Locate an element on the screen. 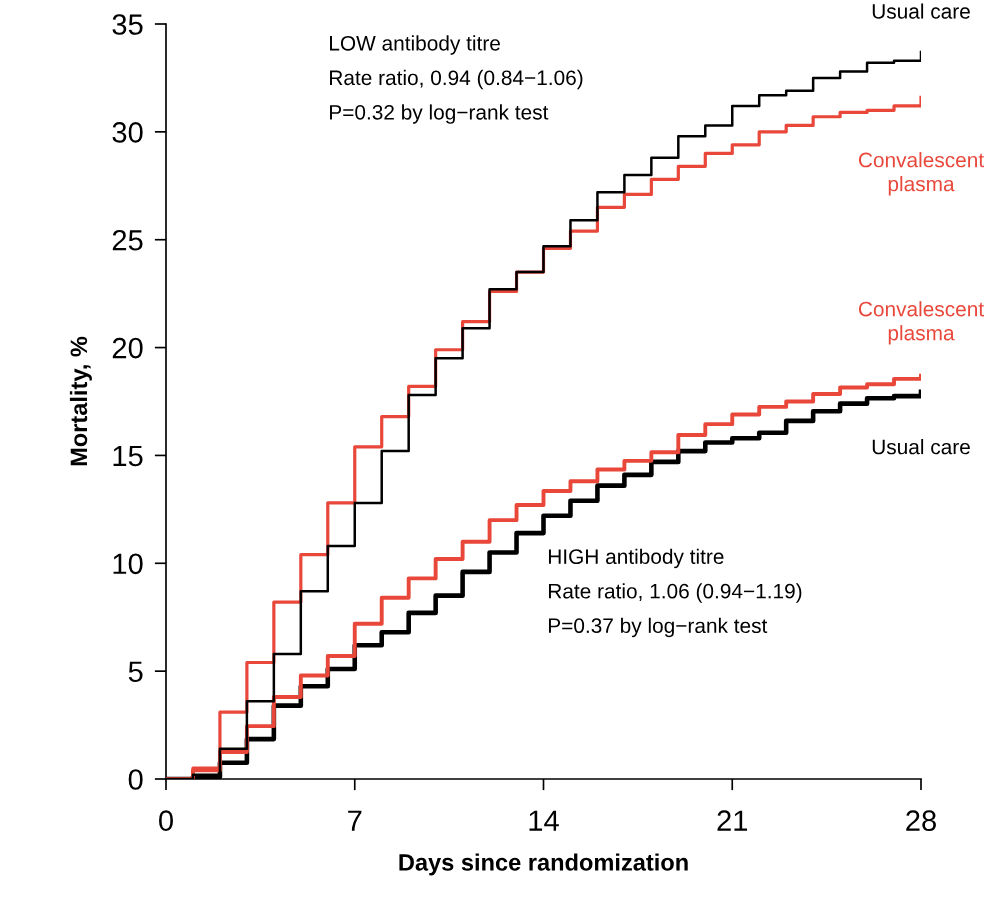 This screenshot has width=1006, height=924. y-axis-title: Mortality, % is located at coordinates (80, 401).